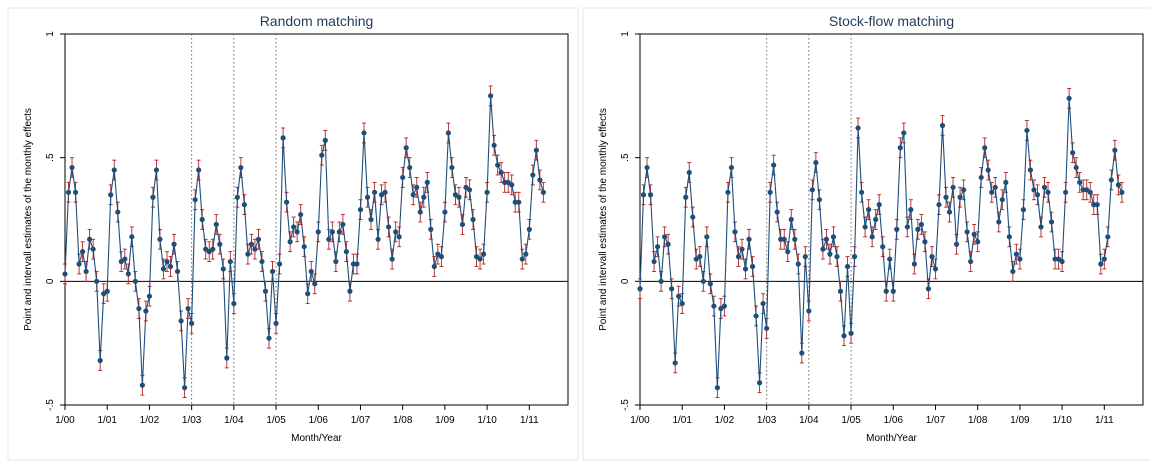 This screenshot has height=470, width=1150. What do you see at coordinates (150, 420) in the screenshot?
I see `x-tick-label: 1/02` at bounding box center [150, 420].